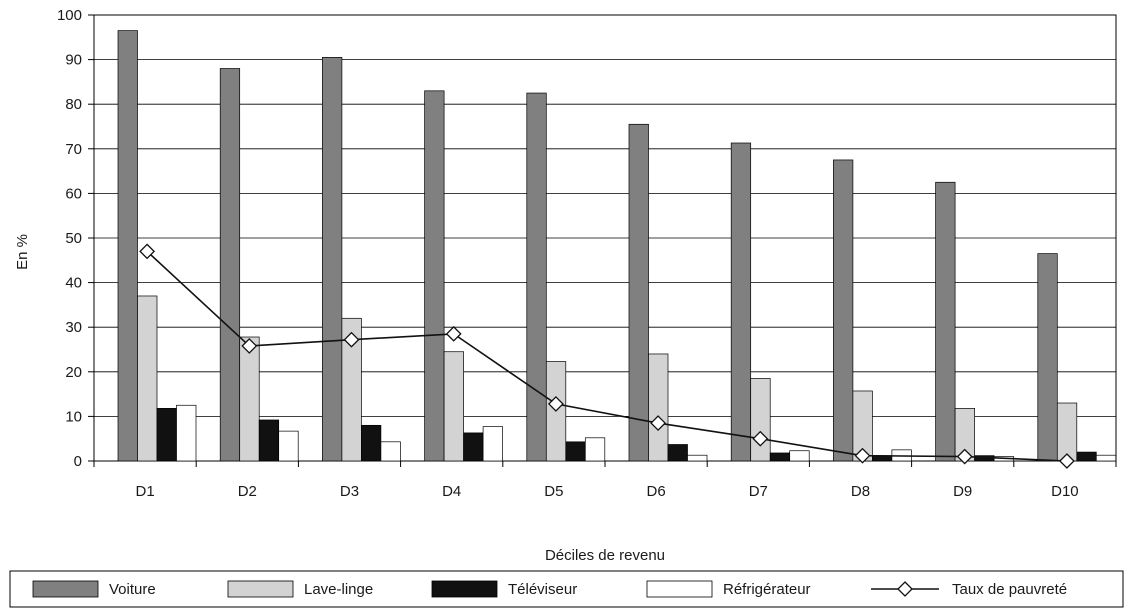  Describe the element at coordinates (451, 491) in the screenshot. I see `x-tick-label-d4: D4` at that location.